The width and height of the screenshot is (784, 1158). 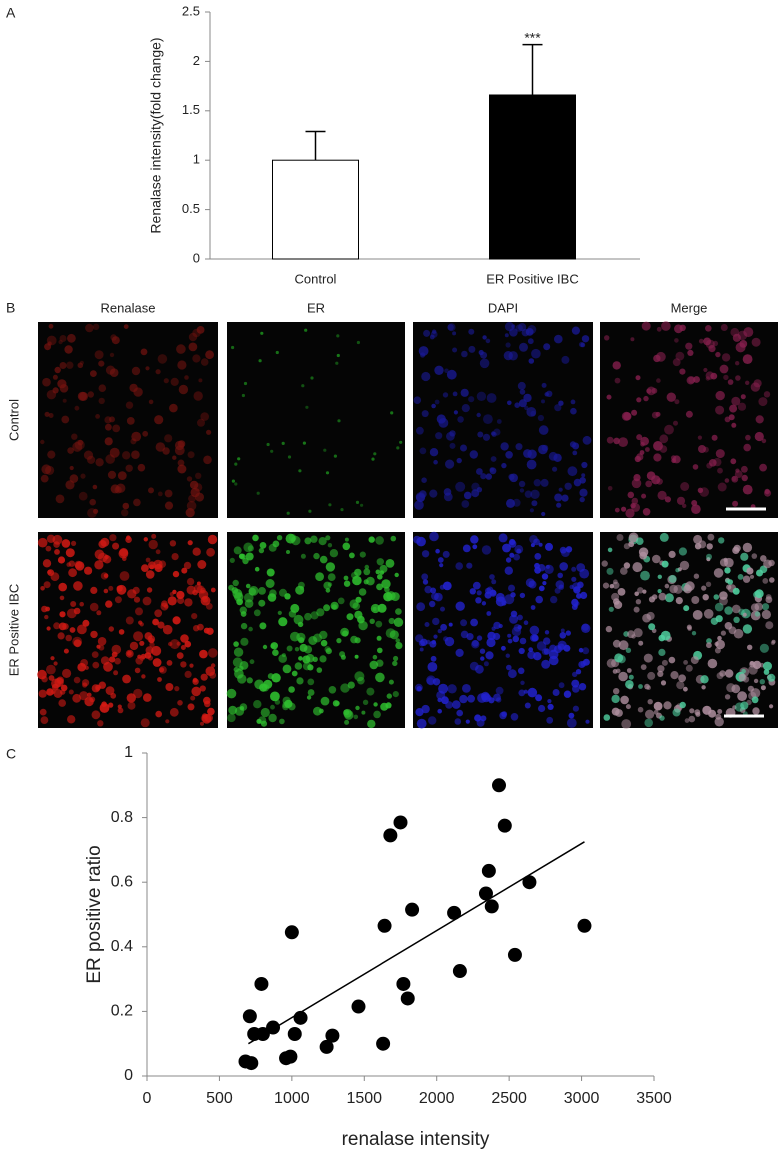 I want to click on y-axis-label: ER positive ratio, so click(x=94, y=914).